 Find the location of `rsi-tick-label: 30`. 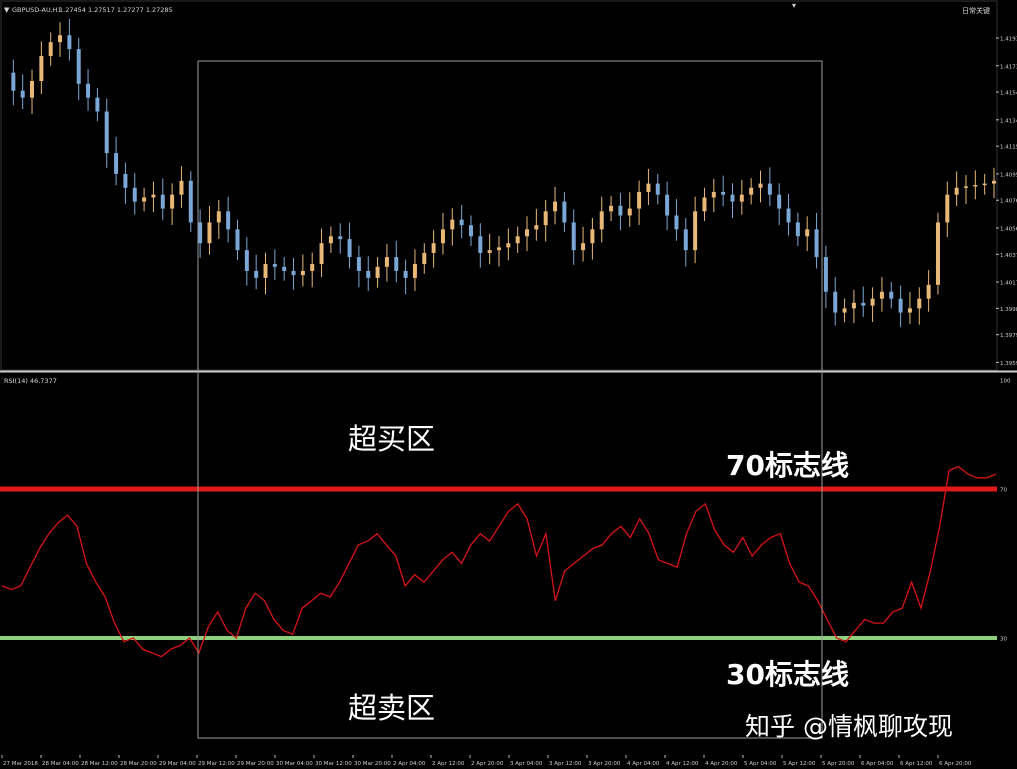

rsi-tick-label: 30 is located at coordinates (1003, 640).